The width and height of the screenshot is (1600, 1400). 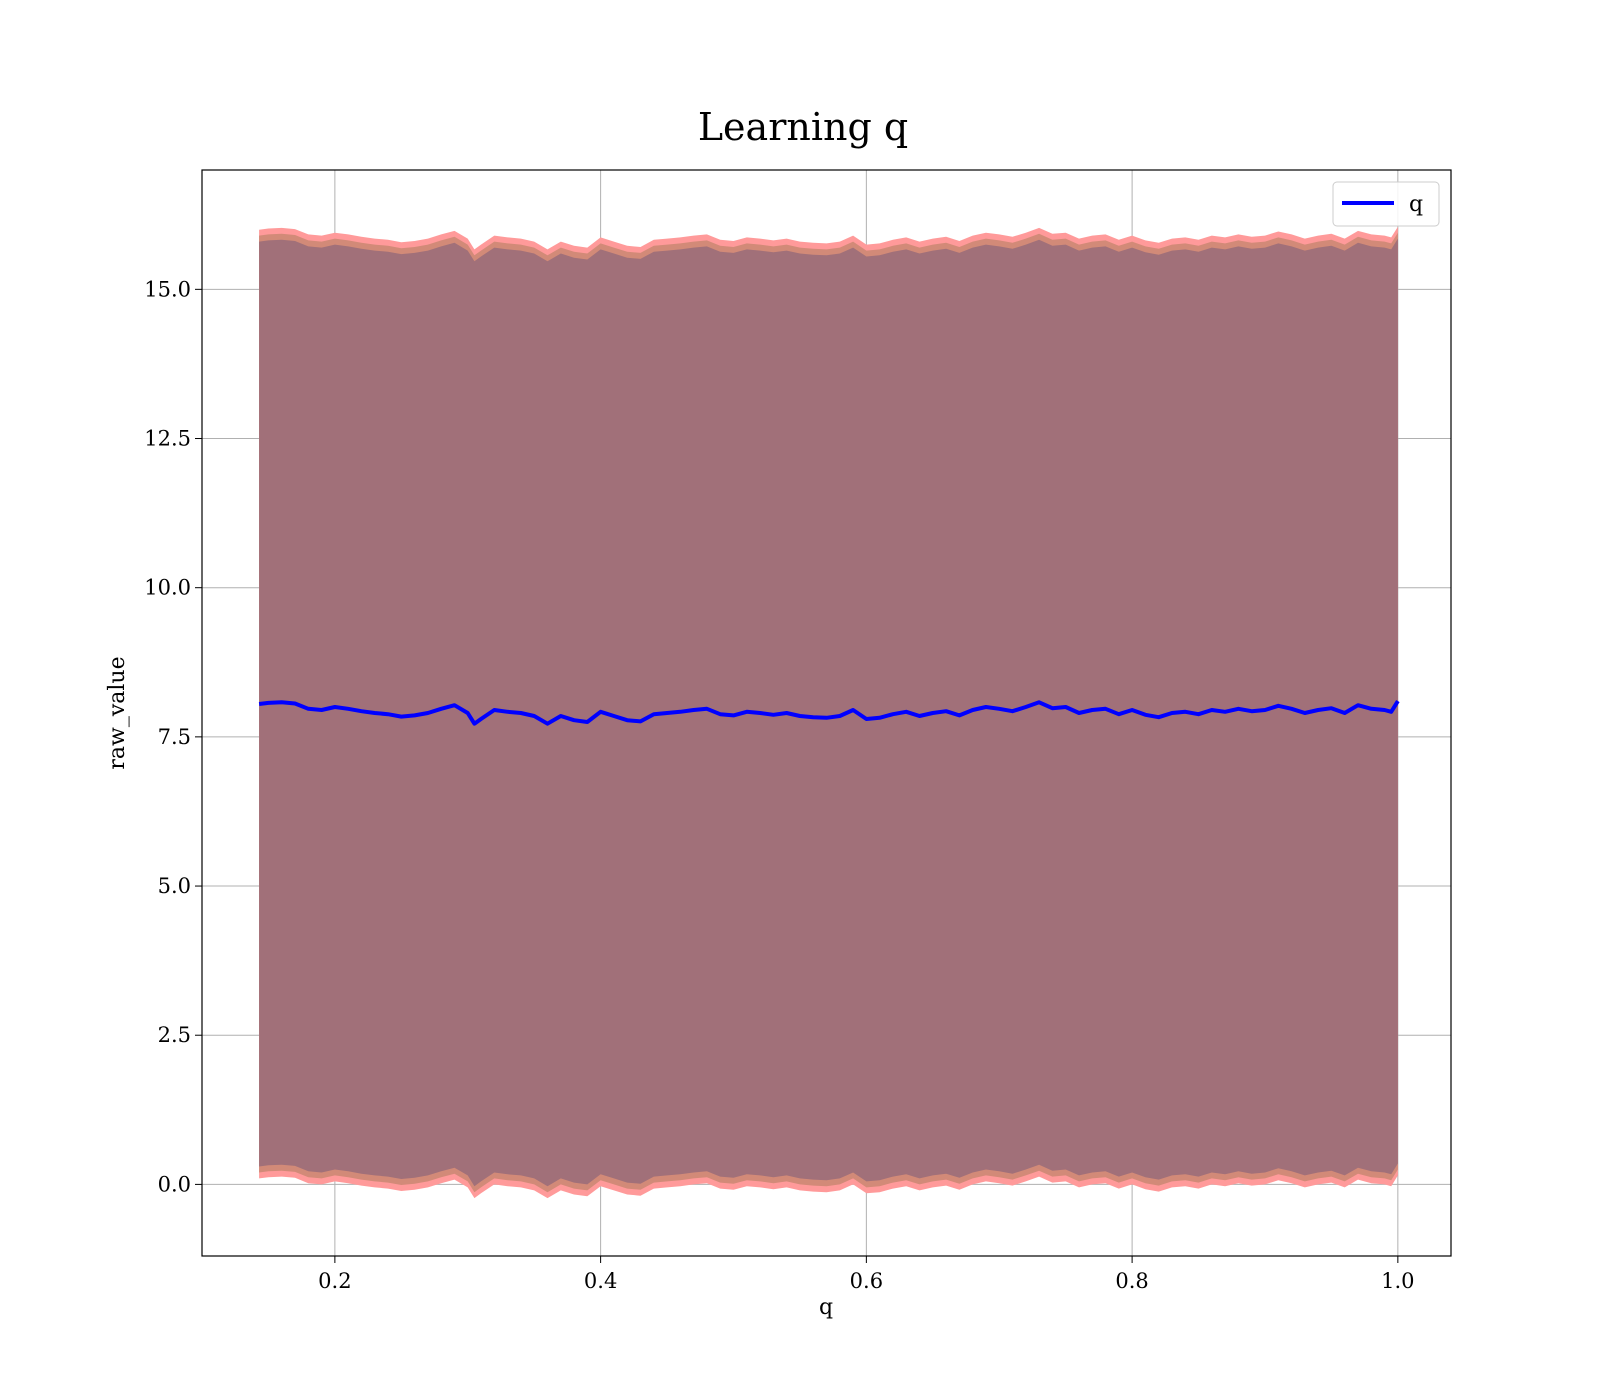 I want to click on legend-entry-q: q, so click(x=1416, y=204).